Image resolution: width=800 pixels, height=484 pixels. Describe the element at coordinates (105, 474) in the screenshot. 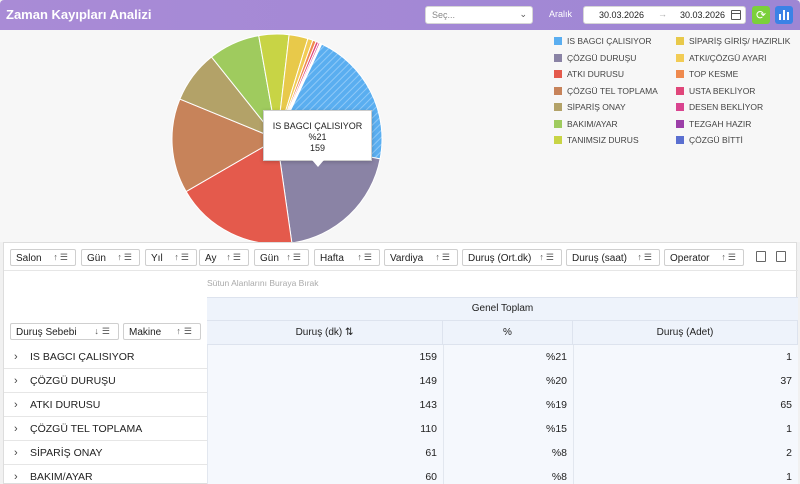

I see `row-label: › BAKIM/AYAR` at that location.